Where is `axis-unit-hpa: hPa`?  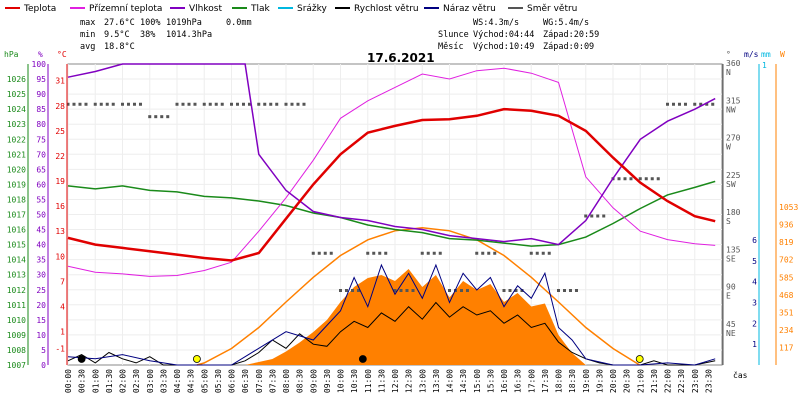
axis-unit-hpa: hPa is located at coordinates (11, 54).